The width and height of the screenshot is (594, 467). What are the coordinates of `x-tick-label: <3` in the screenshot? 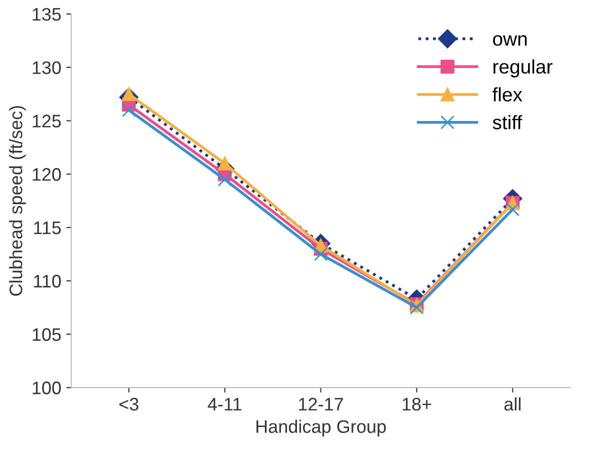 It's located at (128, 404).